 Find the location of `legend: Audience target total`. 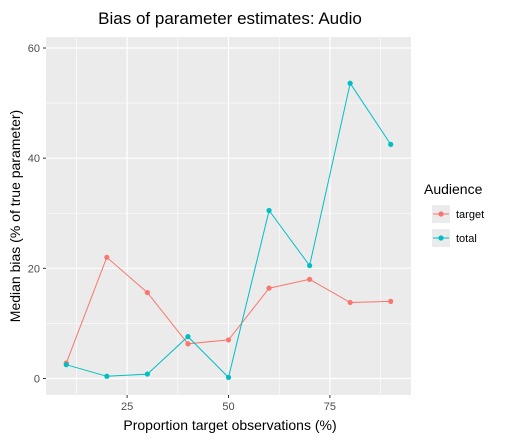

legend: Audience target total is located at coordinates (454, 214).